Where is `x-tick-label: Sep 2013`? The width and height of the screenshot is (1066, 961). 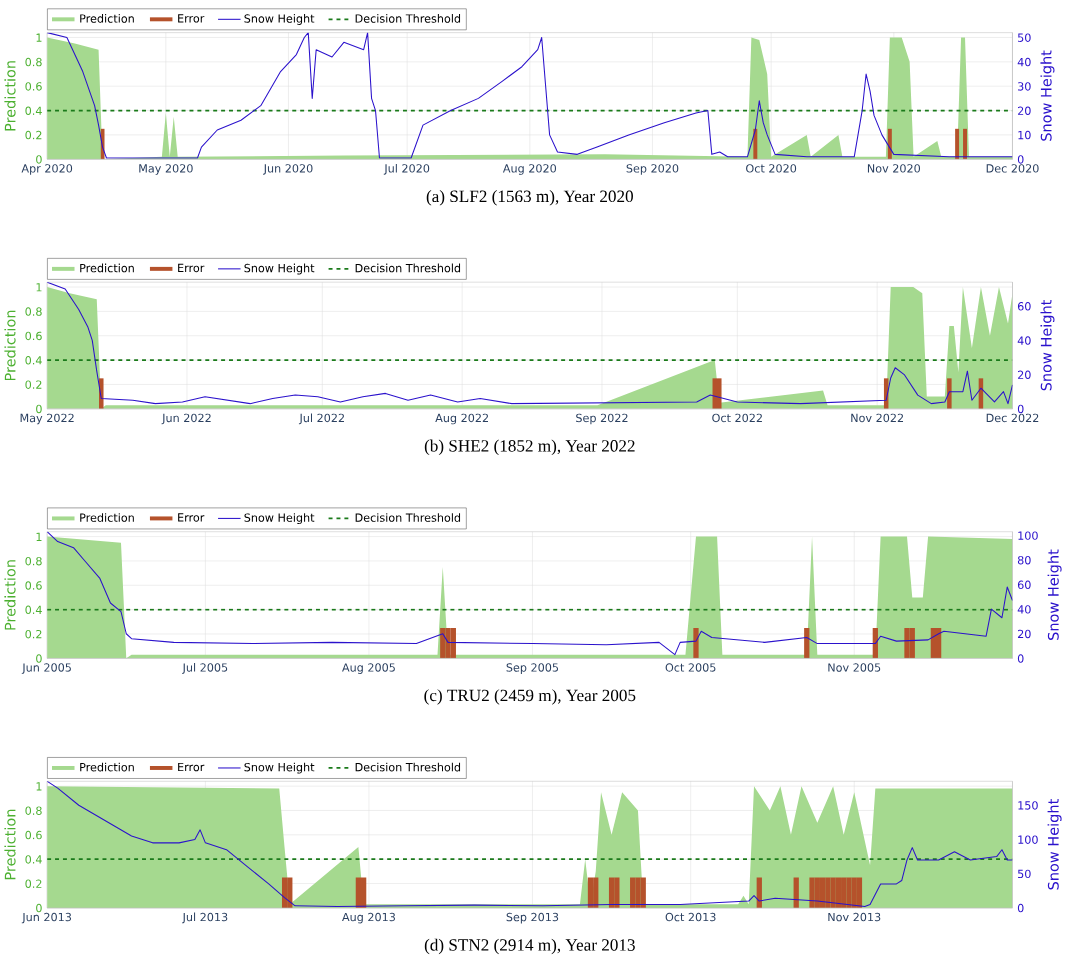 x-tick-label: Sep 2013 is located at coordinates (532, 918).